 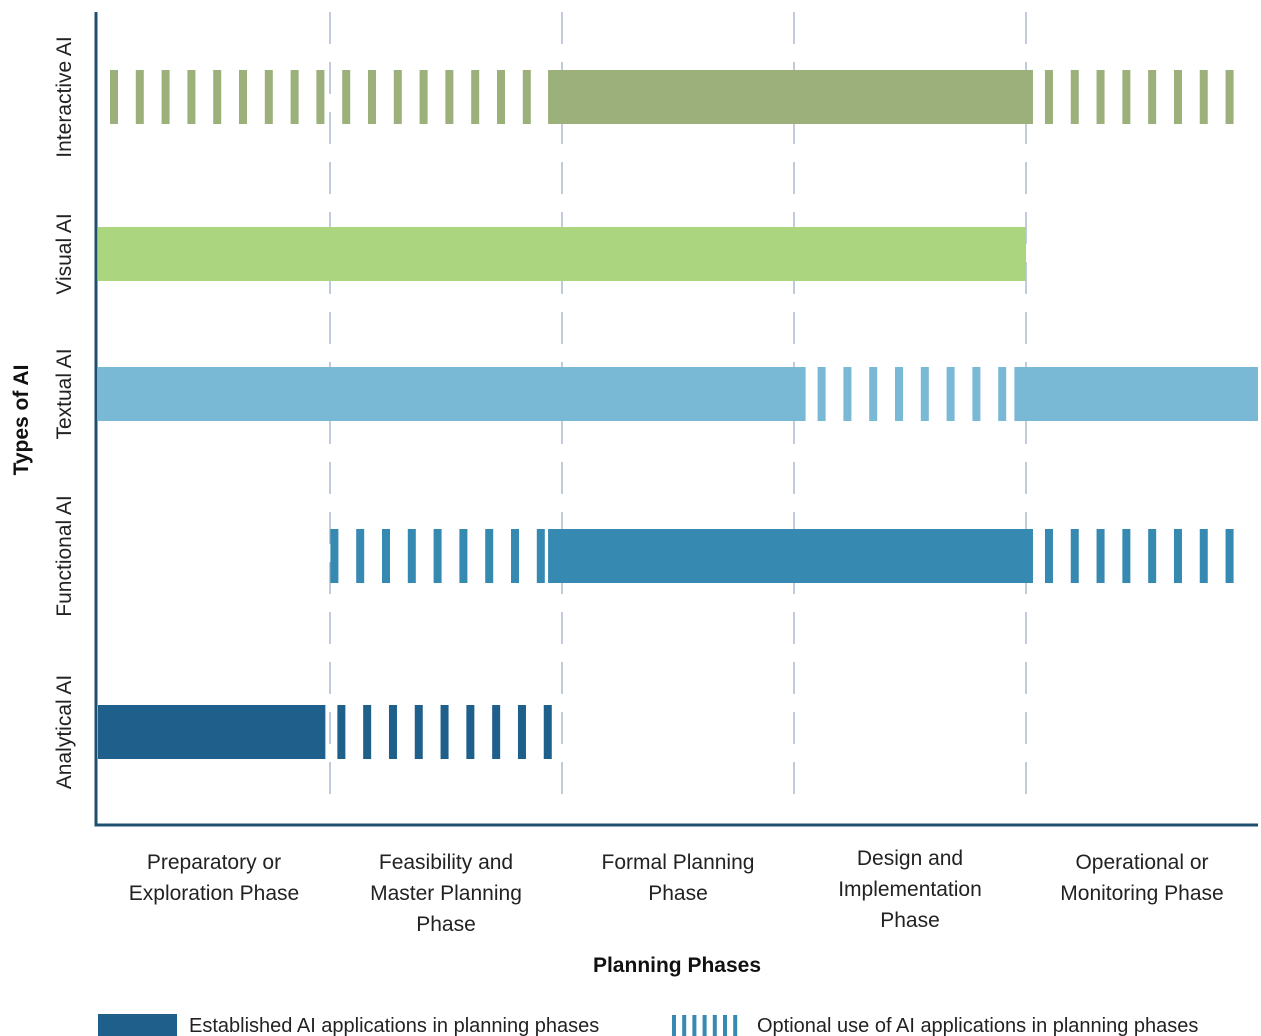 What do you see at coordinates (214, 893) in the screenshot?
I see `phase-label: Exploration Phase` at bounding box center [214, 893].